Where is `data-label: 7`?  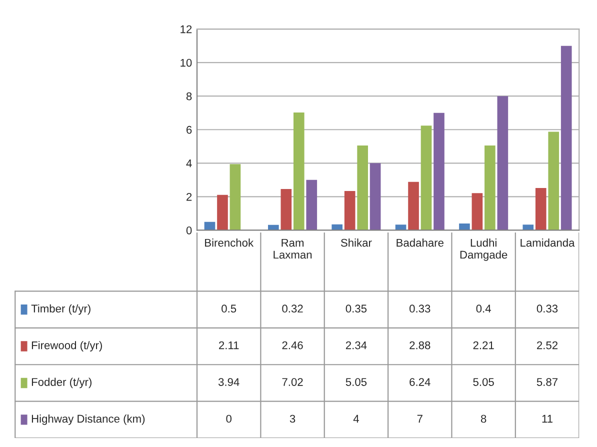
data-label: 7 is located at coordinates (419, 418).